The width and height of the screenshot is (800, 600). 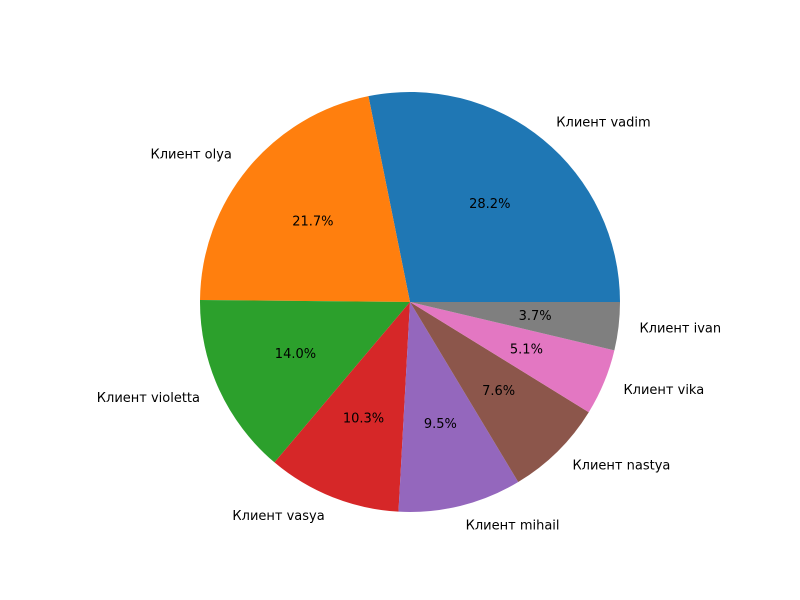 I want to click on slice-name-label: Клиент mihail, so click(x=513, y=526).